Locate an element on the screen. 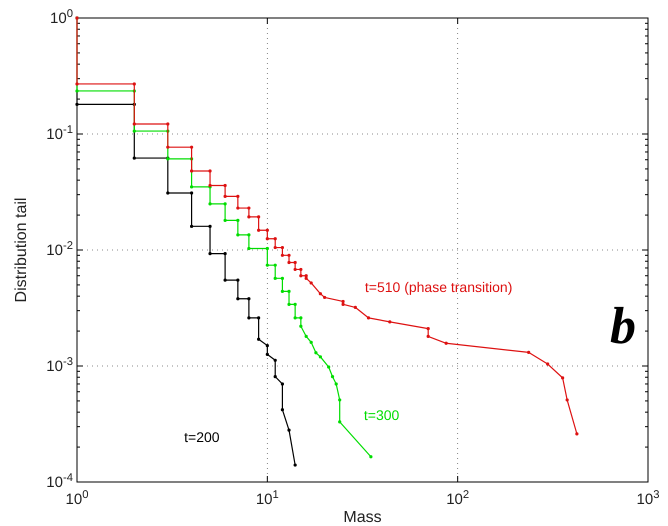  x-tick-label: 10$^{1}$ is located at coordinates (267, 498).